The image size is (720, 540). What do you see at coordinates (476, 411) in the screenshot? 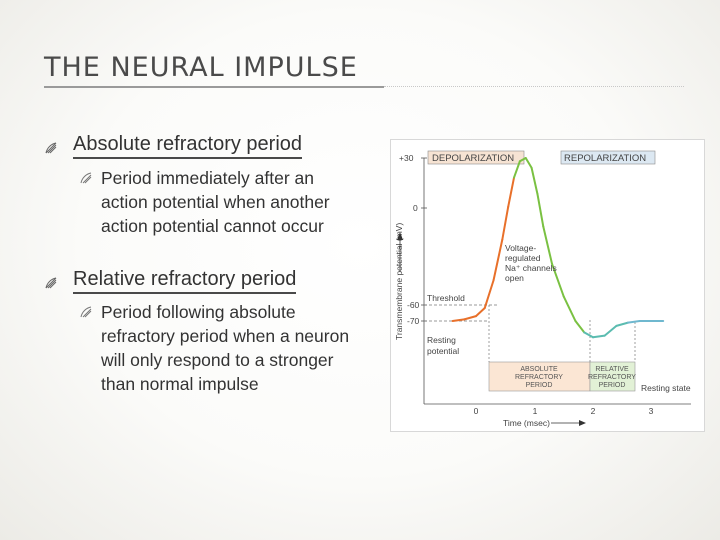
I see `x-tick-label: 0` at bounding box center [476, 411].